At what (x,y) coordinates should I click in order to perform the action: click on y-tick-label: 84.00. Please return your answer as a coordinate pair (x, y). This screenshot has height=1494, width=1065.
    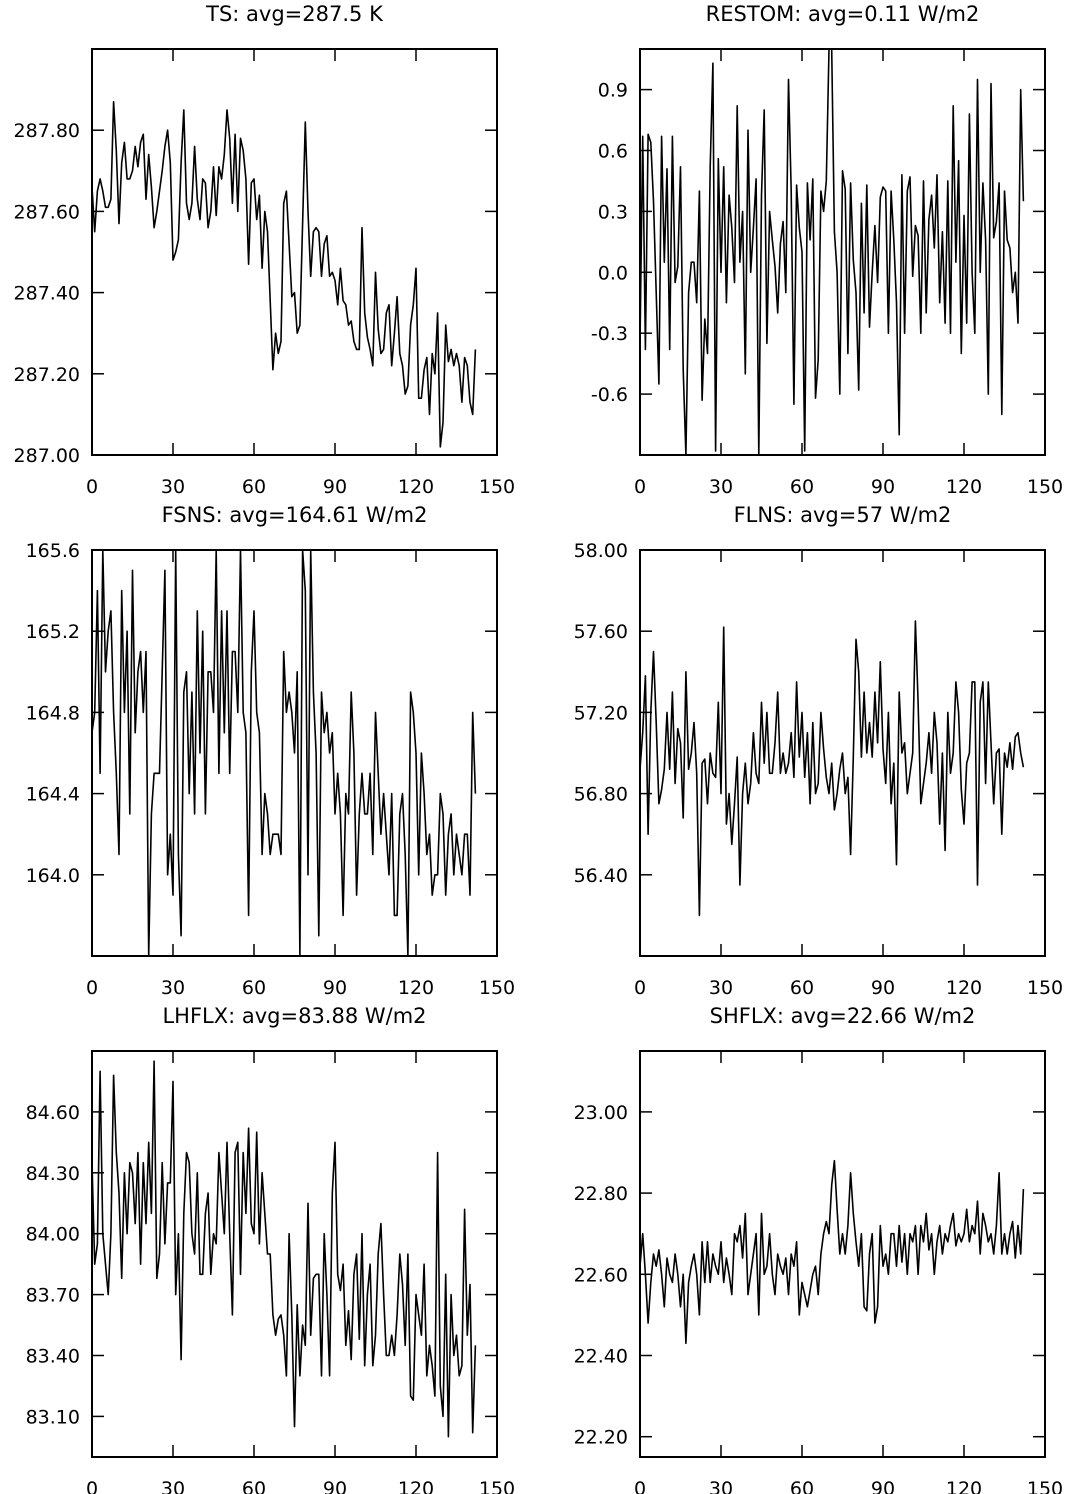
    Looking at the image, I should click on (53, 1235).